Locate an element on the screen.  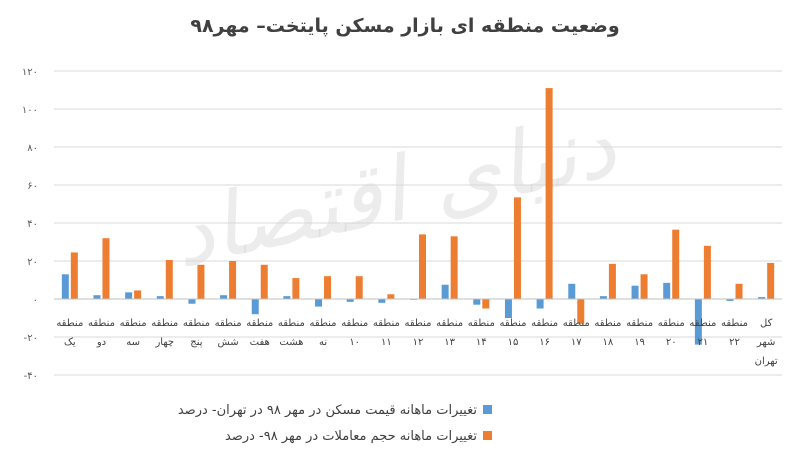
x-category-label: نه is located at coordinates (323, 342).